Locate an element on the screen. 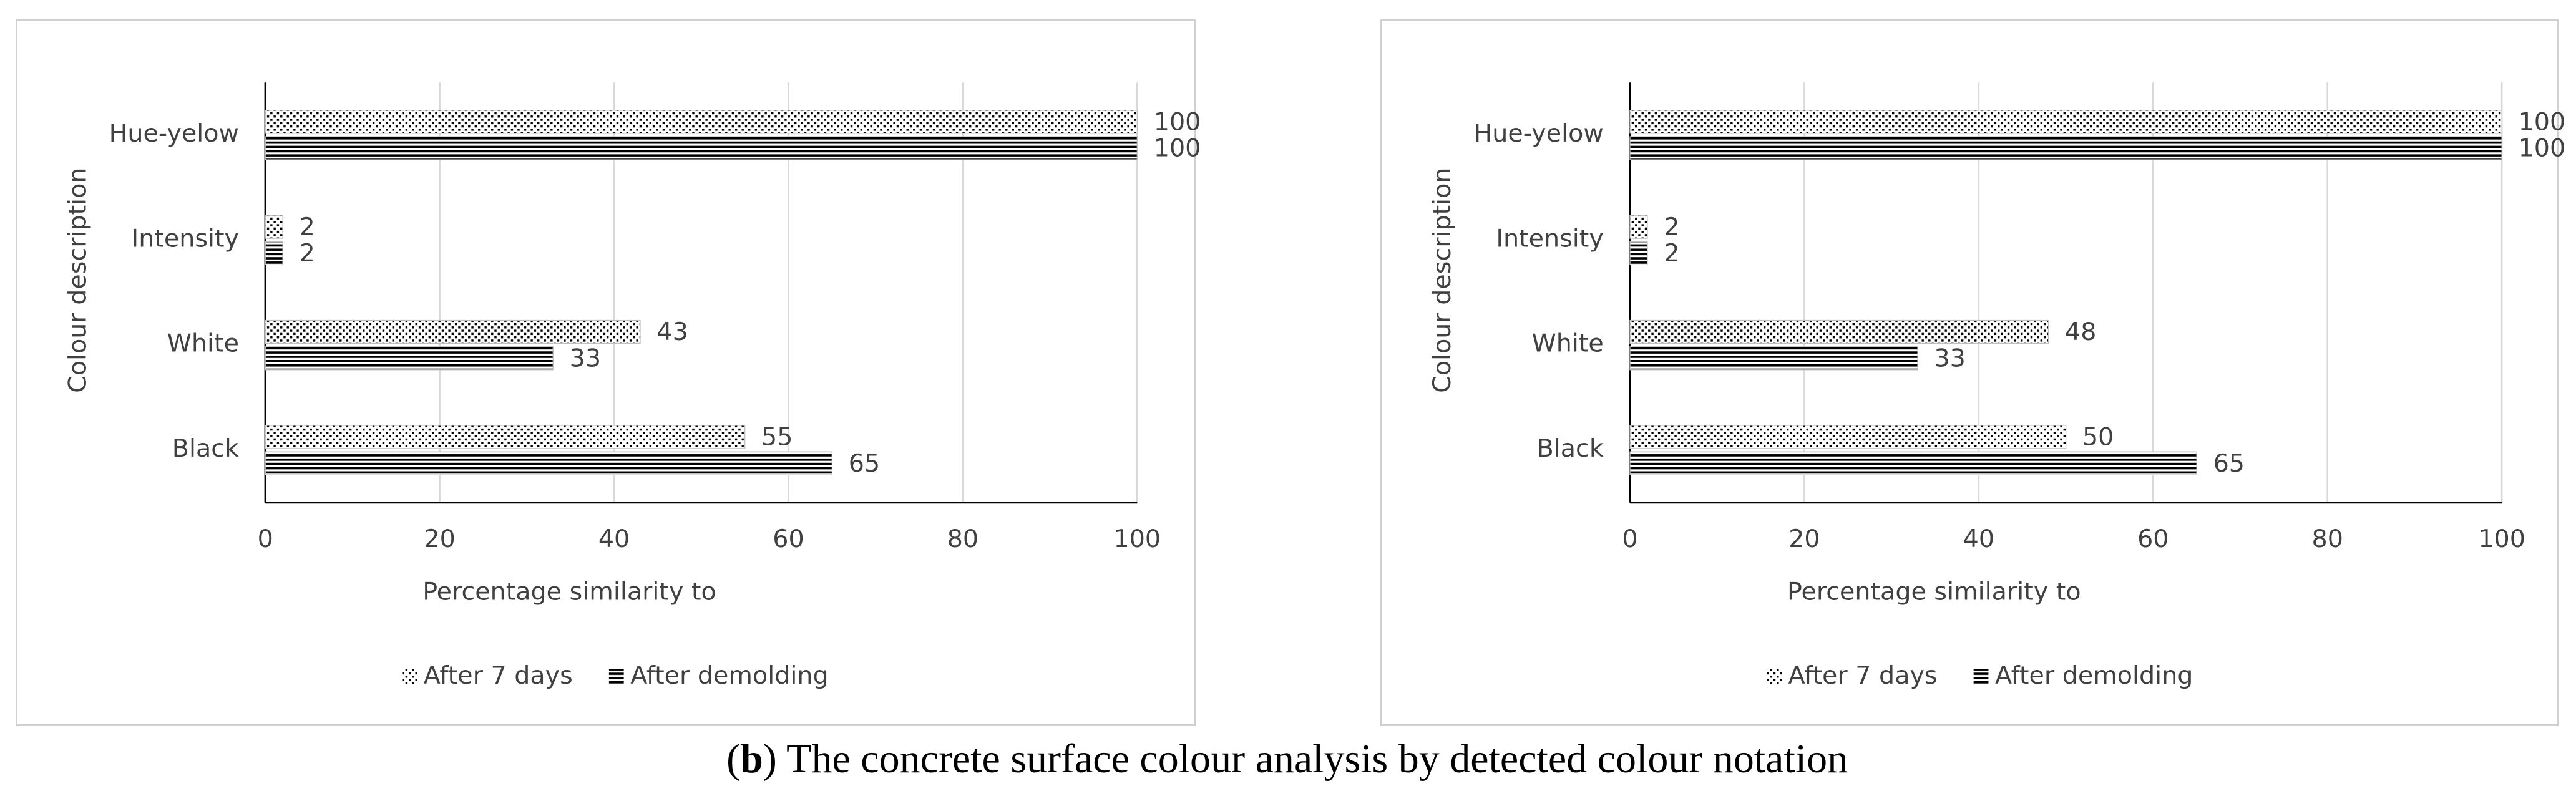 The height and width of the screenshot is (796, 2576). value-label: 48 is located at coordinates (2080, 332).